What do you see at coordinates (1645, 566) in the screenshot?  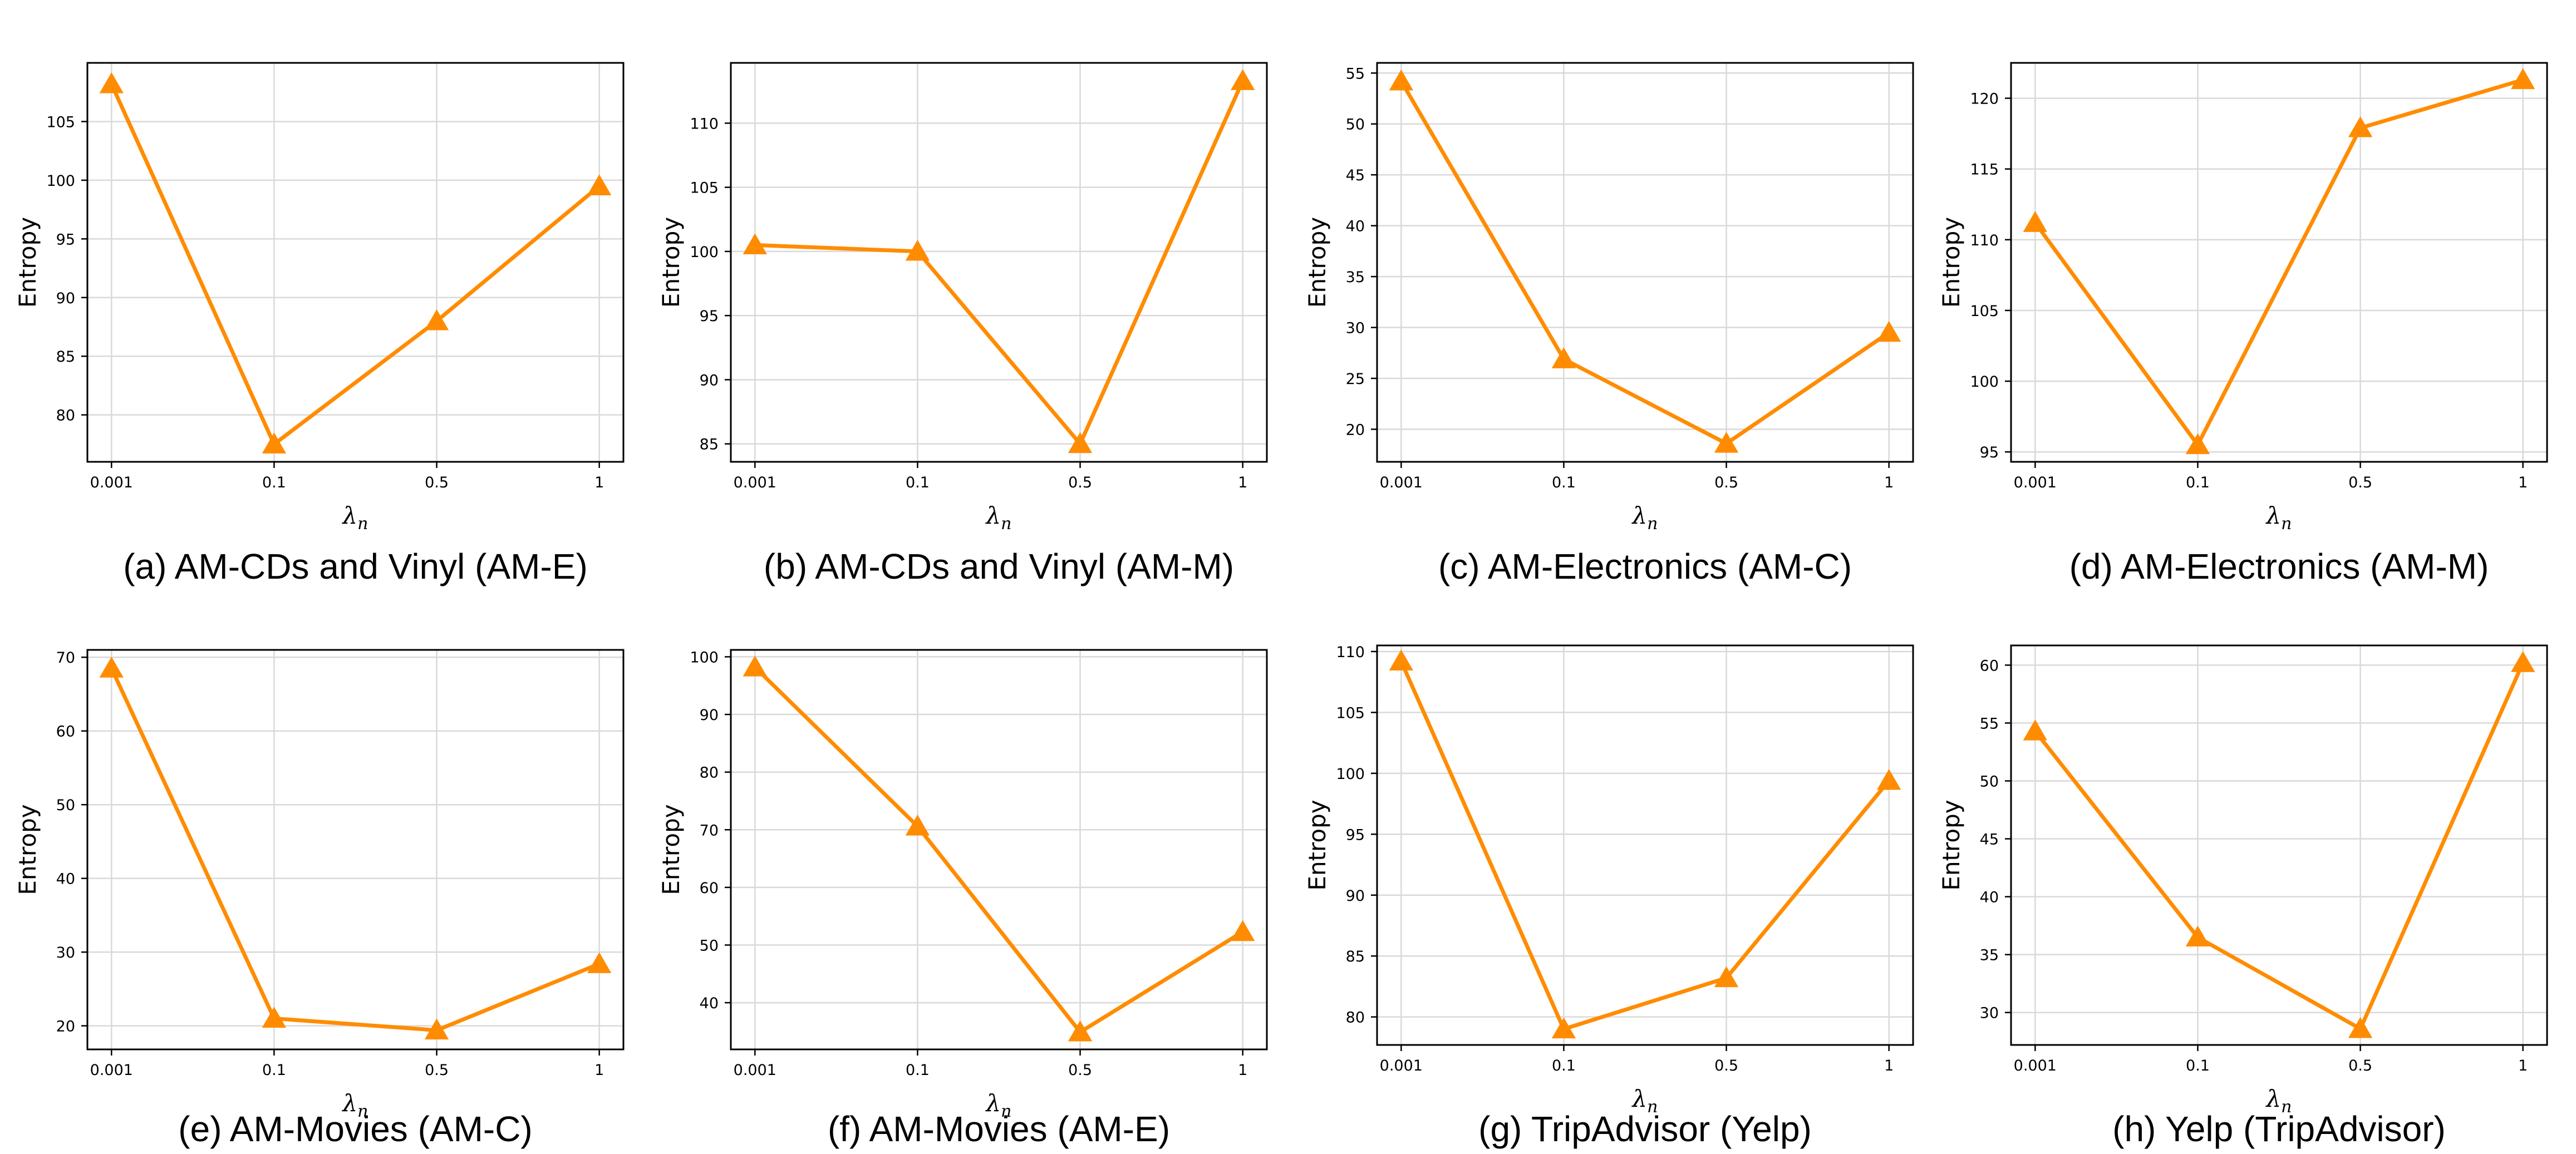 I see `panel-caption: (c) AM-Electronics (AM-C)` at bounding box center [1645, 566].